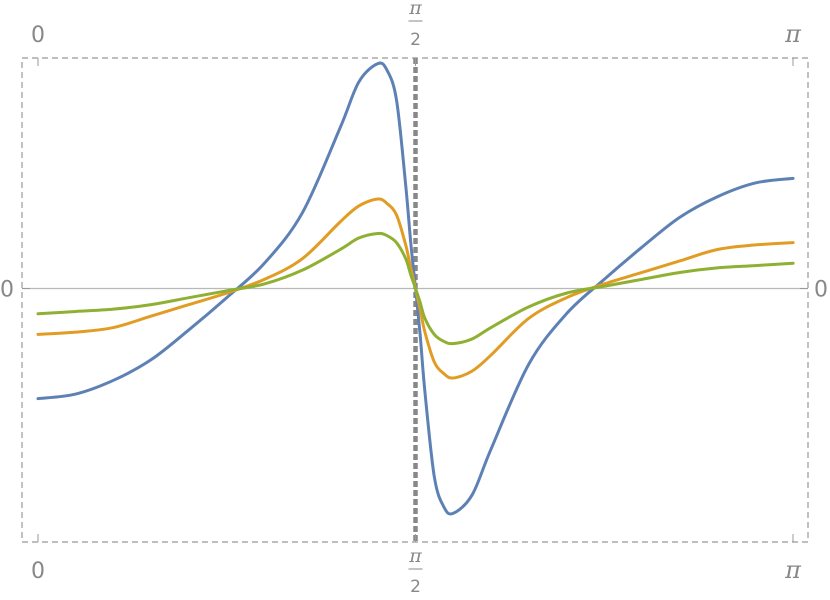 Image resolution: width=830 pixels, height=600 pixels. Describe the element at coordinates (38, 35) in the screenshot. I see `x-tick-label-top-0: 0` at that location.